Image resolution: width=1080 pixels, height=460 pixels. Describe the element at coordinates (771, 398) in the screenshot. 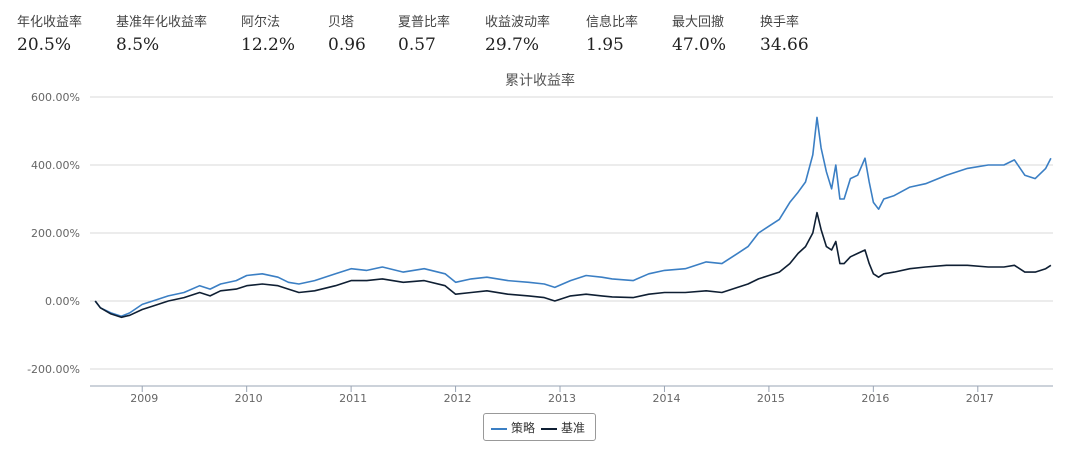

I see `x-tick-label: 2015` at that location.